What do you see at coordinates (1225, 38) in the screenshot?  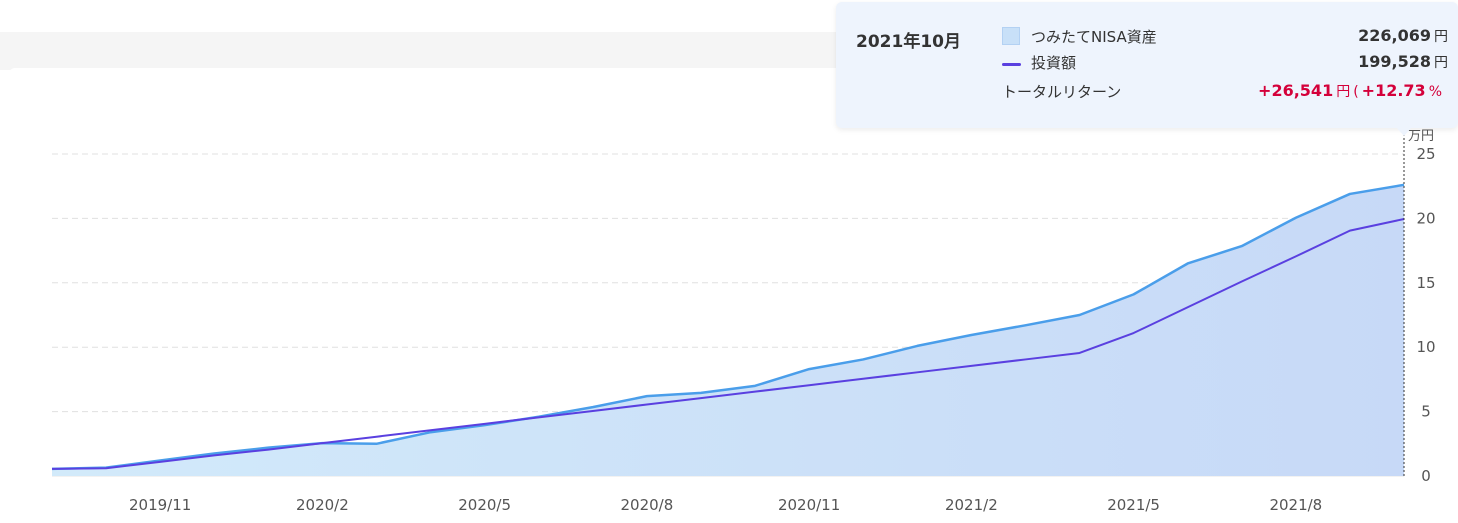 I see `tooltip-asset-row: つみたてNISA資産 226,069 円` at bounding box center [1225, 38].